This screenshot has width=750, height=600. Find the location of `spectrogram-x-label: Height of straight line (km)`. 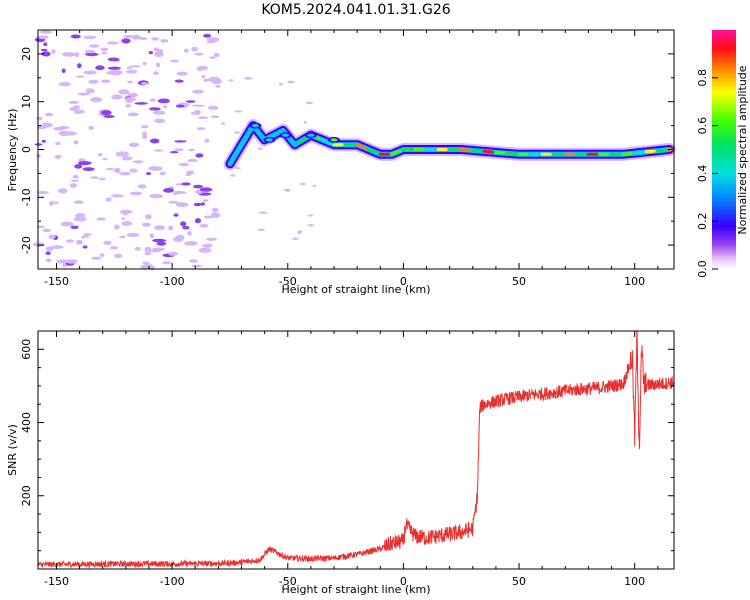

spectrogram-x-label: Height of straight line (km) is located at coordinates (355, 289).